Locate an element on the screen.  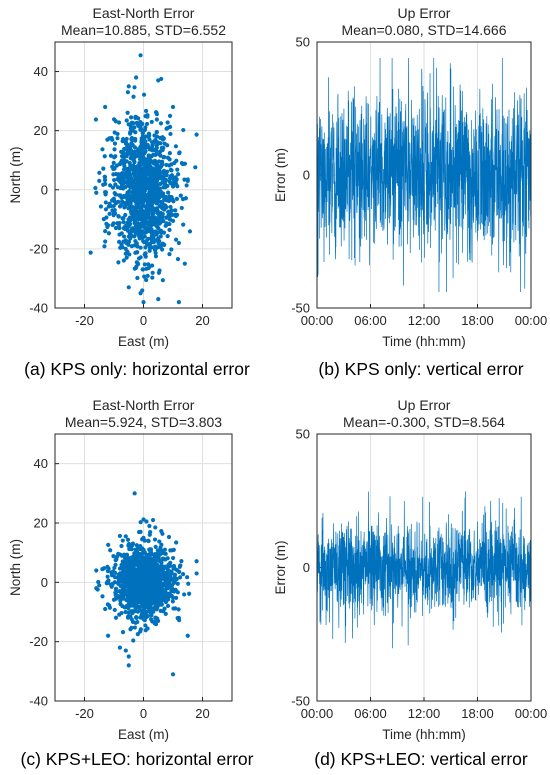
y-tick-label: -50 is located at coordinates (300, 308).